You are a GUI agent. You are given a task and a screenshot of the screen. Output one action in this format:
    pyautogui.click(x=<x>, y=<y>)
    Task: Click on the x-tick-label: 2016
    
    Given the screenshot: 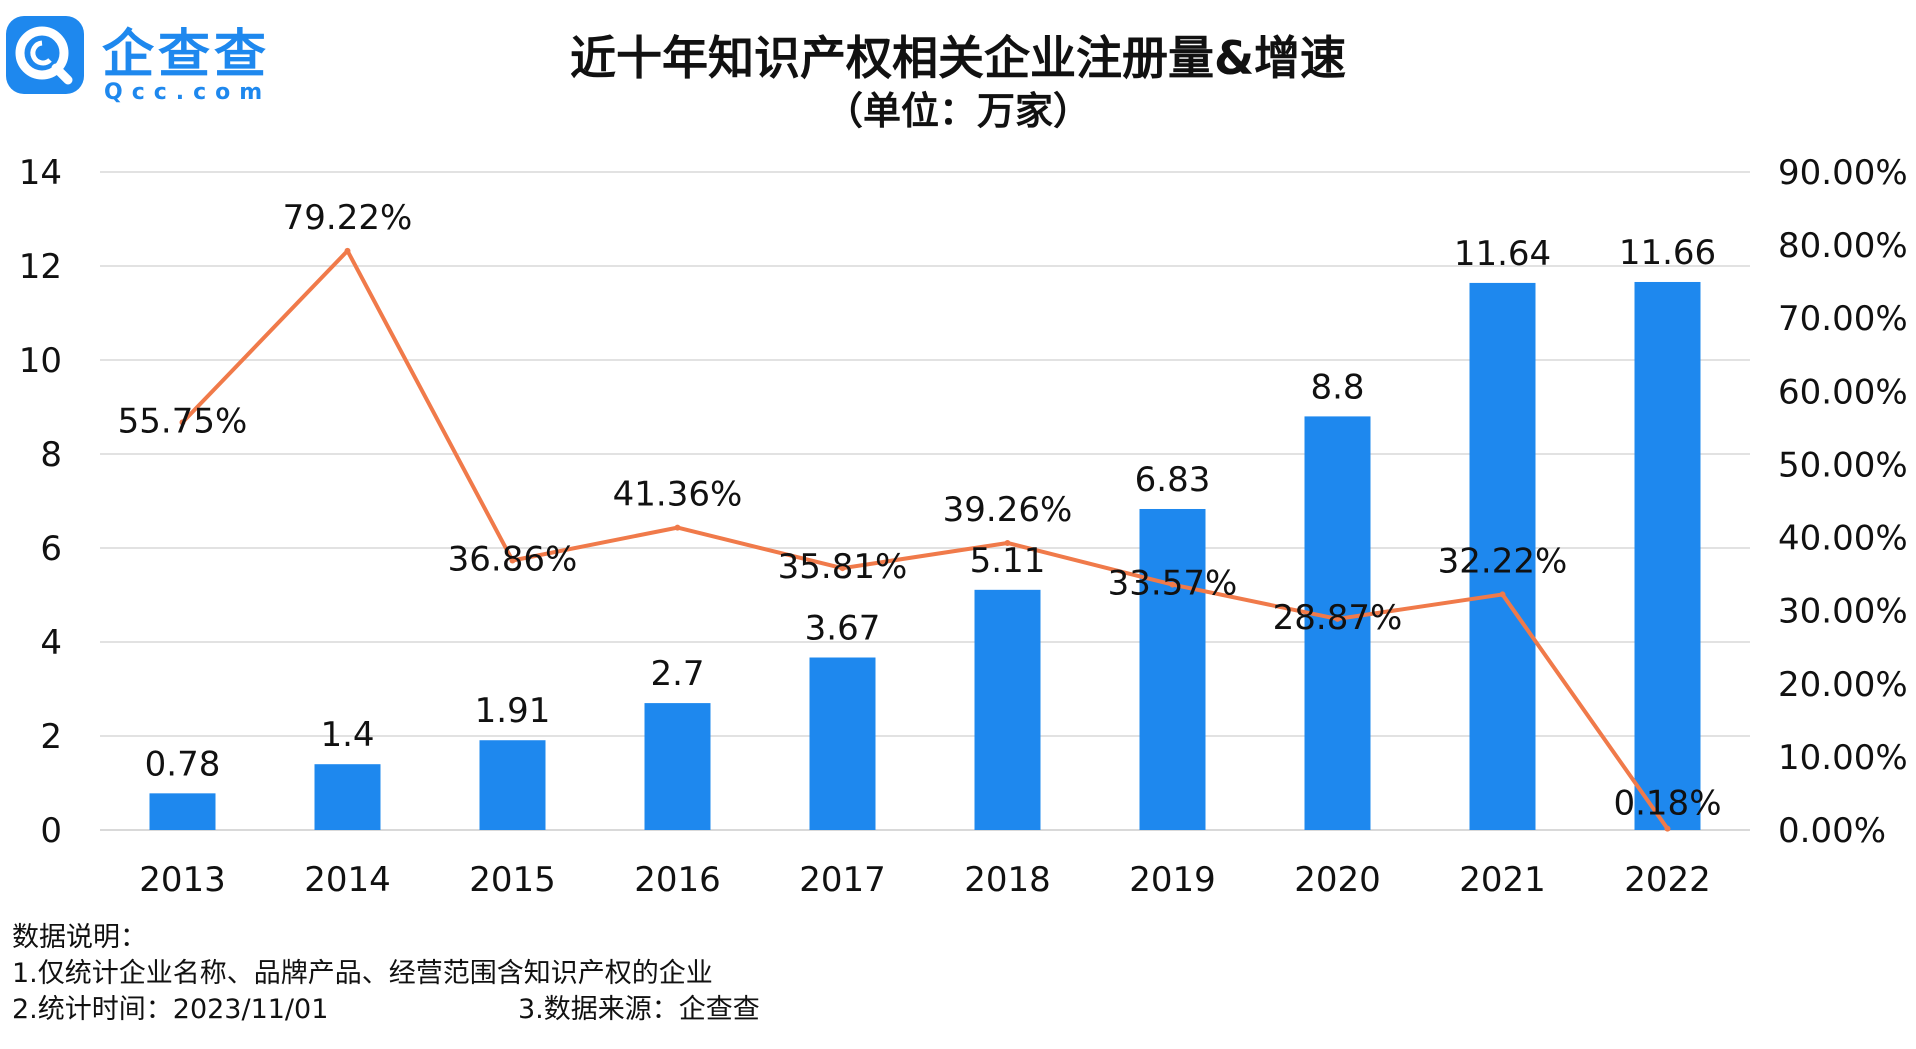 What is the action you would take?
    pyautogui.click(x=677, y=880)
    